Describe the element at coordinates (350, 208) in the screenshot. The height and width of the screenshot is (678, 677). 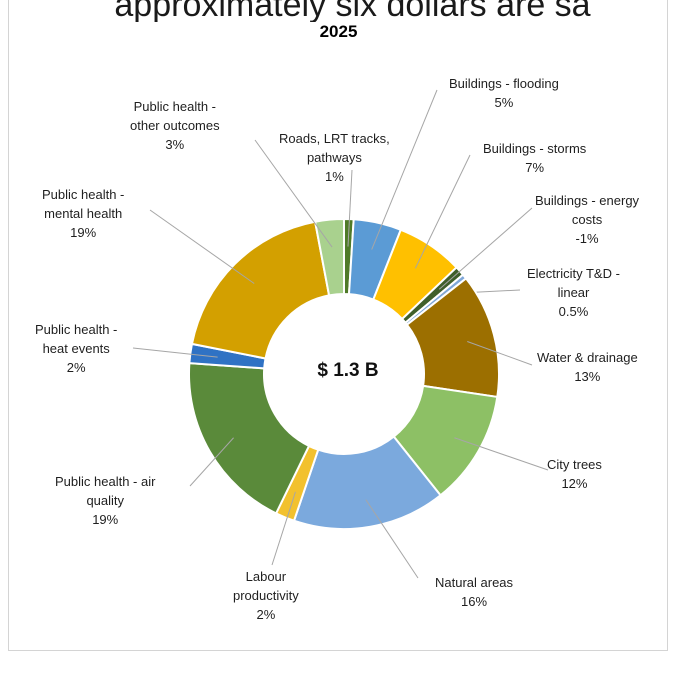
I see `leader-line-roads` at that location.